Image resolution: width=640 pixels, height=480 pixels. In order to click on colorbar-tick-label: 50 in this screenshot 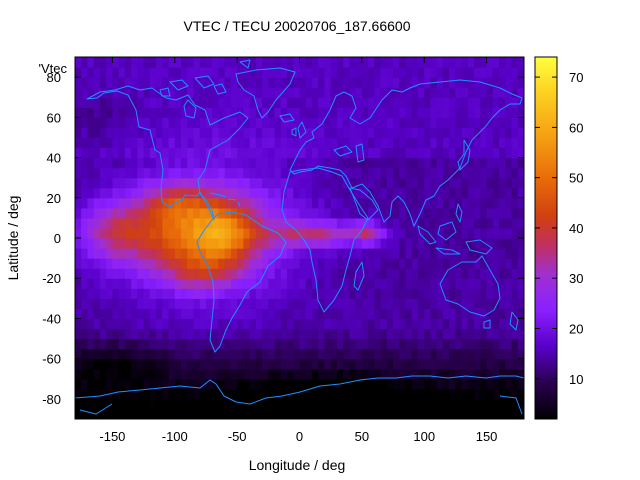, I will do `click(576, 178)`.